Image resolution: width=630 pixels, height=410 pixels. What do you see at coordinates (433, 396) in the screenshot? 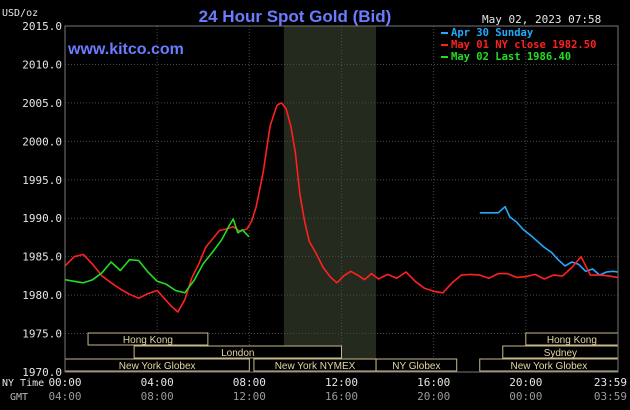
I see `x-tick-label-gmt: 20:00` at bounding box center [433, 396].